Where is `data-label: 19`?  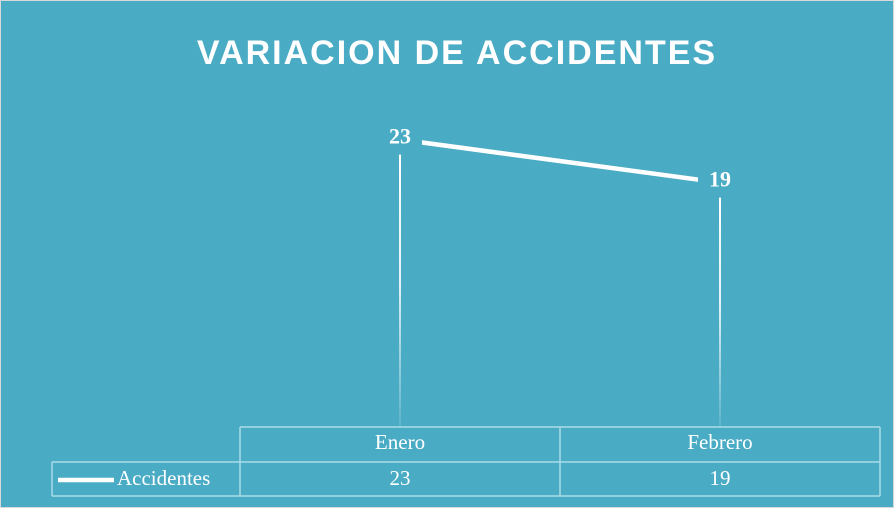 data-label: 19 is located at coordinates (720, 179).